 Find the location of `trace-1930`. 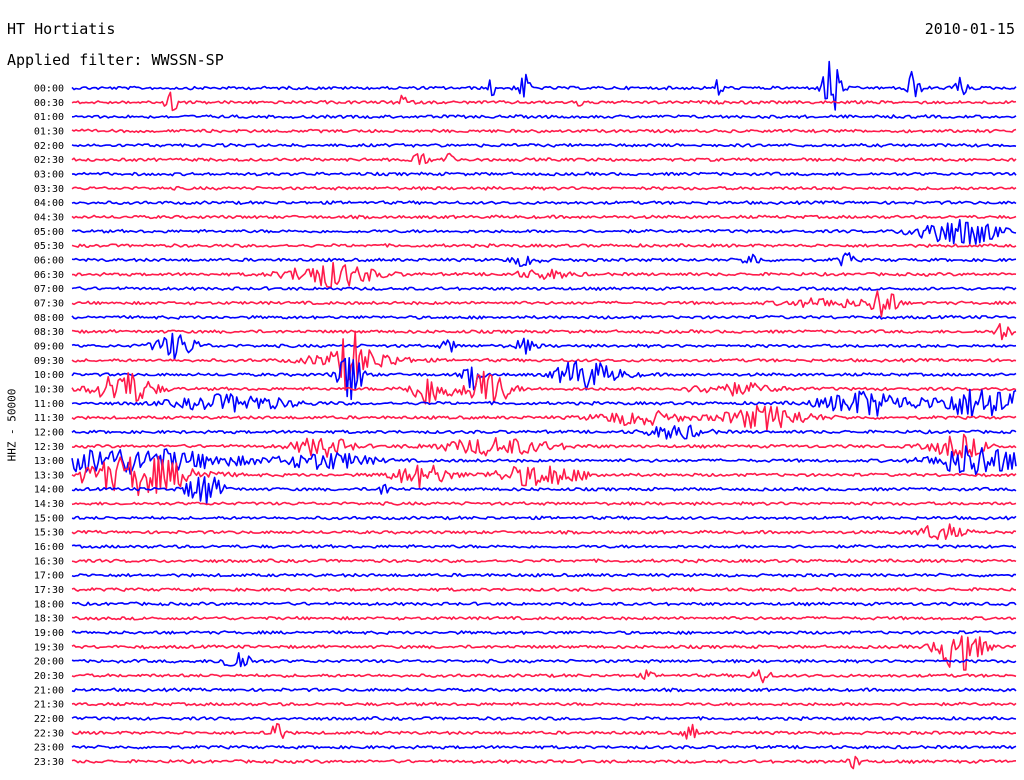

trace-1930 is located at coordinates (544, 653).